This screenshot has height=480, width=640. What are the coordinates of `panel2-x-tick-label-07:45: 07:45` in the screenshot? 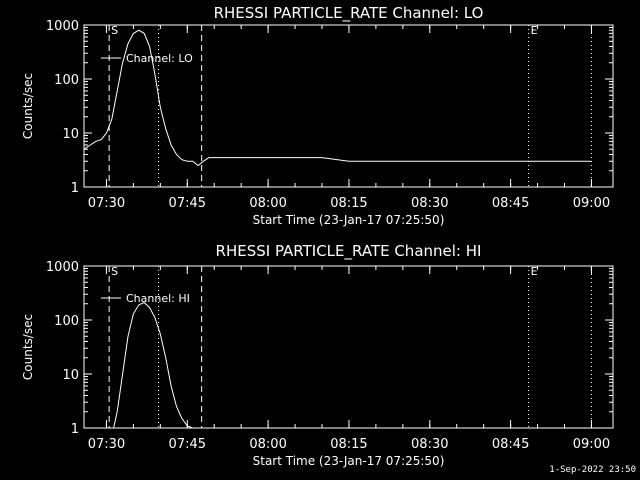 It's located at (187, 444).